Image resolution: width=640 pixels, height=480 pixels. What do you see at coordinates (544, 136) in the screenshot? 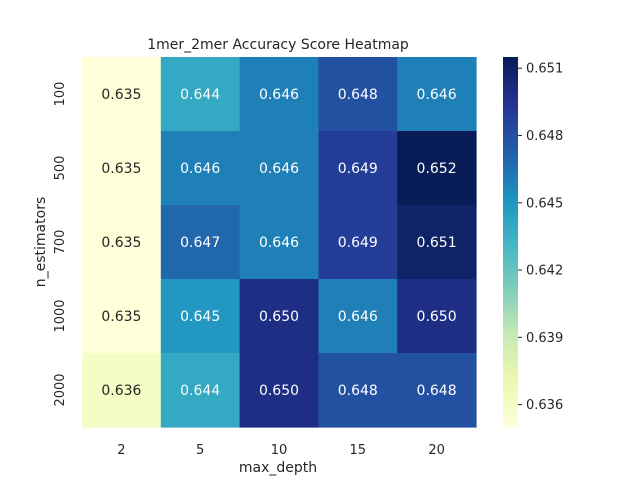
I see `colorbar-tick-label: 0.648` at bounding box center [544, 136].